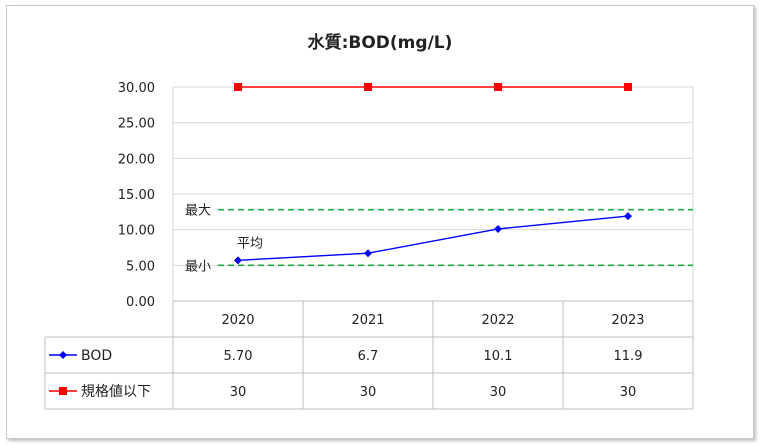 This screenshot has width=760, height=445. Describe the element at coordinates (140, 302) in the screenshot. I see `y-tick-label: 0.00` at that location.